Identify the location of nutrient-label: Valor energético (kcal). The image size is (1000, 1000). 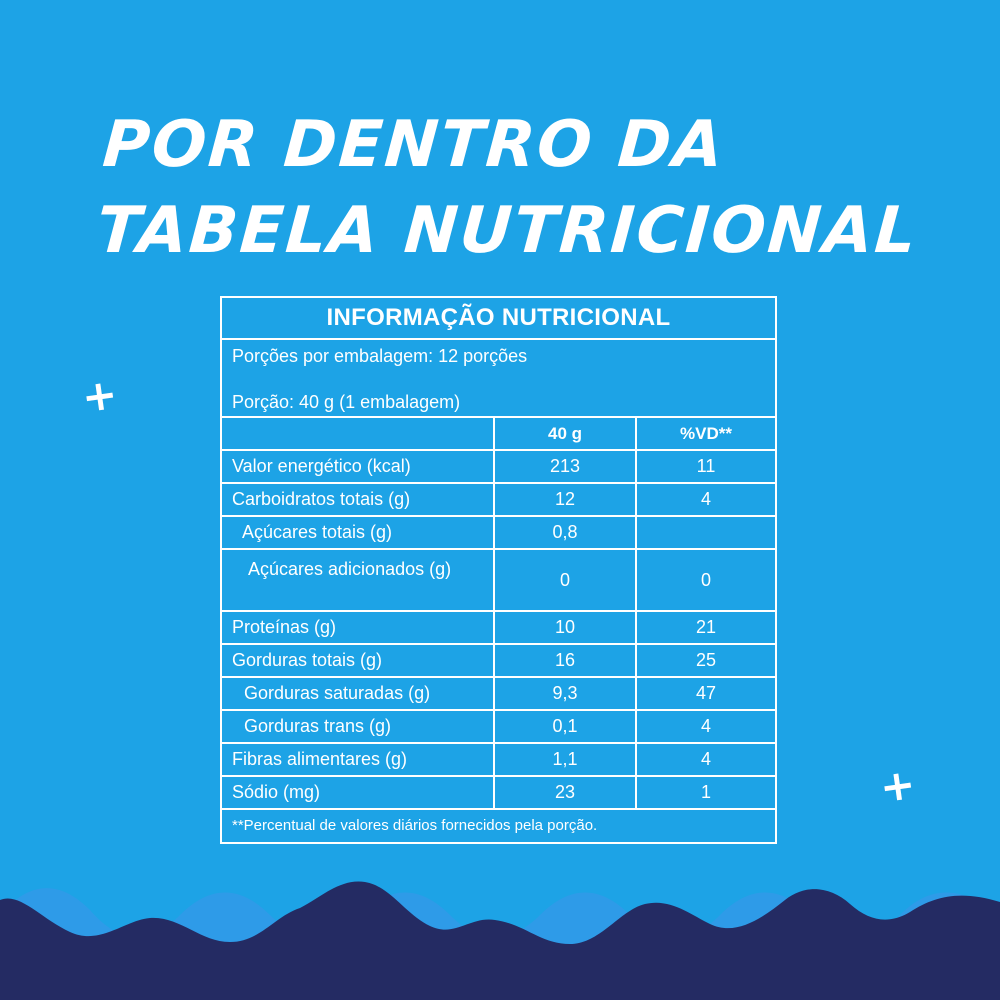
(358, 466).